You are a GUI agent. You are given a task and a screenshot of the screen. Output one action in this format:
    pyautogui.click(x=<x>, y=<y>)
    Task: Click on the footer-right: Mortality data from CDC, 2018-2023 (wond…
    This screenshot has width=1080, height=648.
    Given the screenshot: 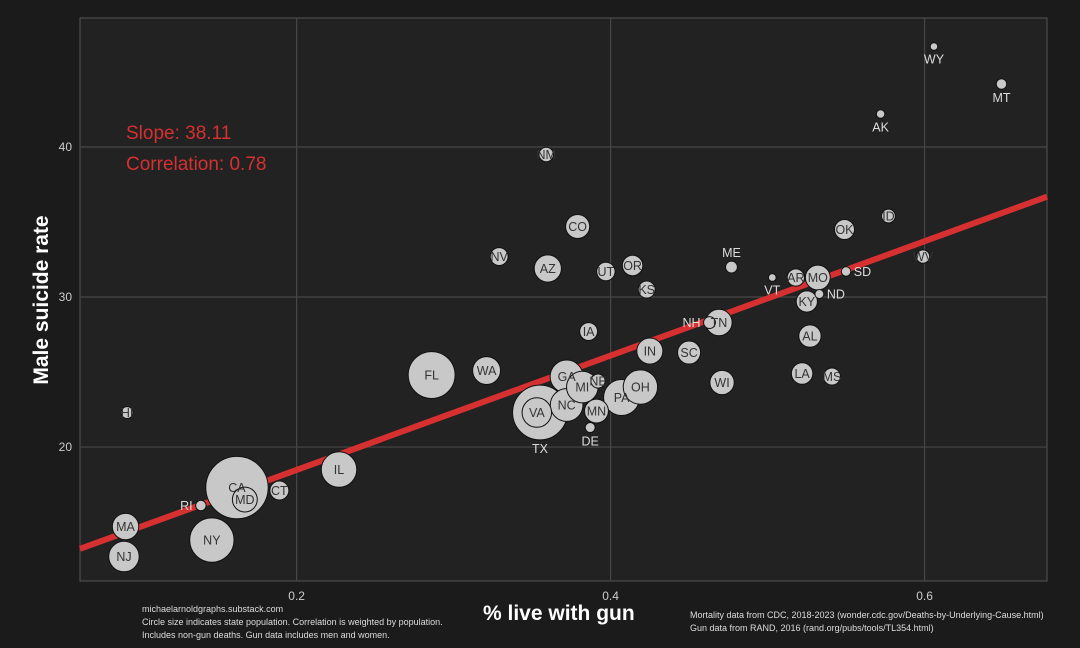 What is the action you would take?
    pyautogui.click(x=867, y=622)
    